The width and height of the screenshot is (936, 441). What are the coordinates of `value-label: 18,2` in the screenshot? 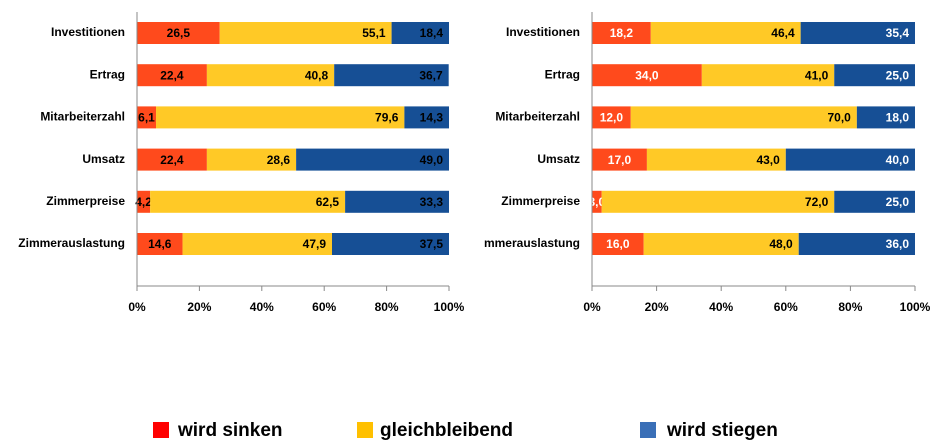 It's located at (622, 33).